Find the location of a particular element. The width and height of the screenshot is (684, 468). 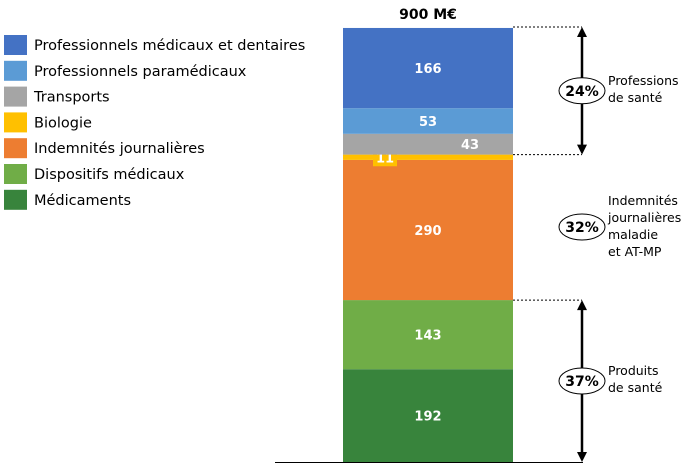

chart-title: 900 M€ is located at coordinates (428, 15).